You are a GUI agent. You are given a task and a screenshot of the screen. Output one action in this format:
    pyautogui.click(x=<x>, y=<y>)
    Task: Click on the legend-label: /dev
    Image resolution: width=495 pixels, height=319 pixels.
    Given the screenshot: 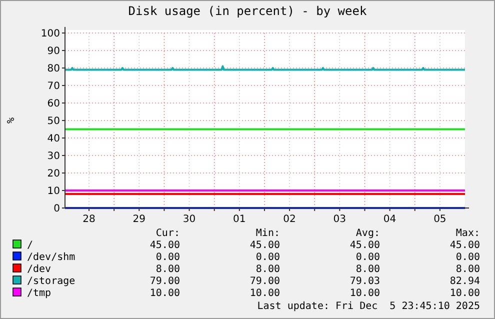 What is the action you would take?
    pyautogui.click(x=39, y=269)
    